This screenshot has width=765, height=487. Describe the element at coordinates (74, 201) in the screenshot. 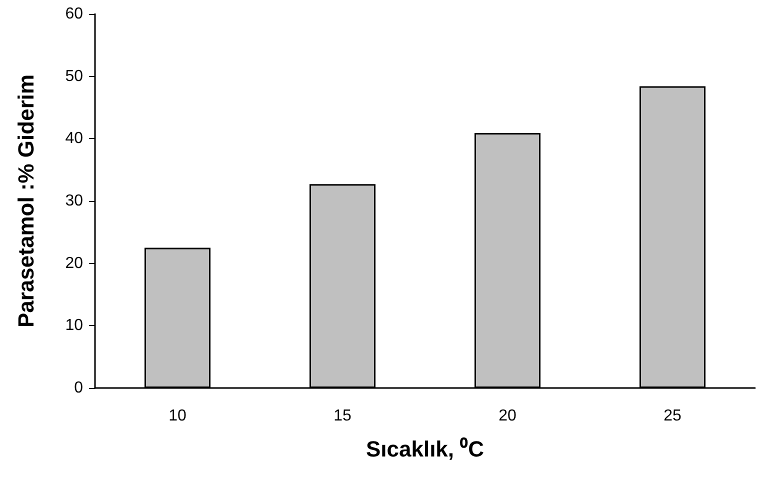

I see `y-tick-label: 30` at that location.